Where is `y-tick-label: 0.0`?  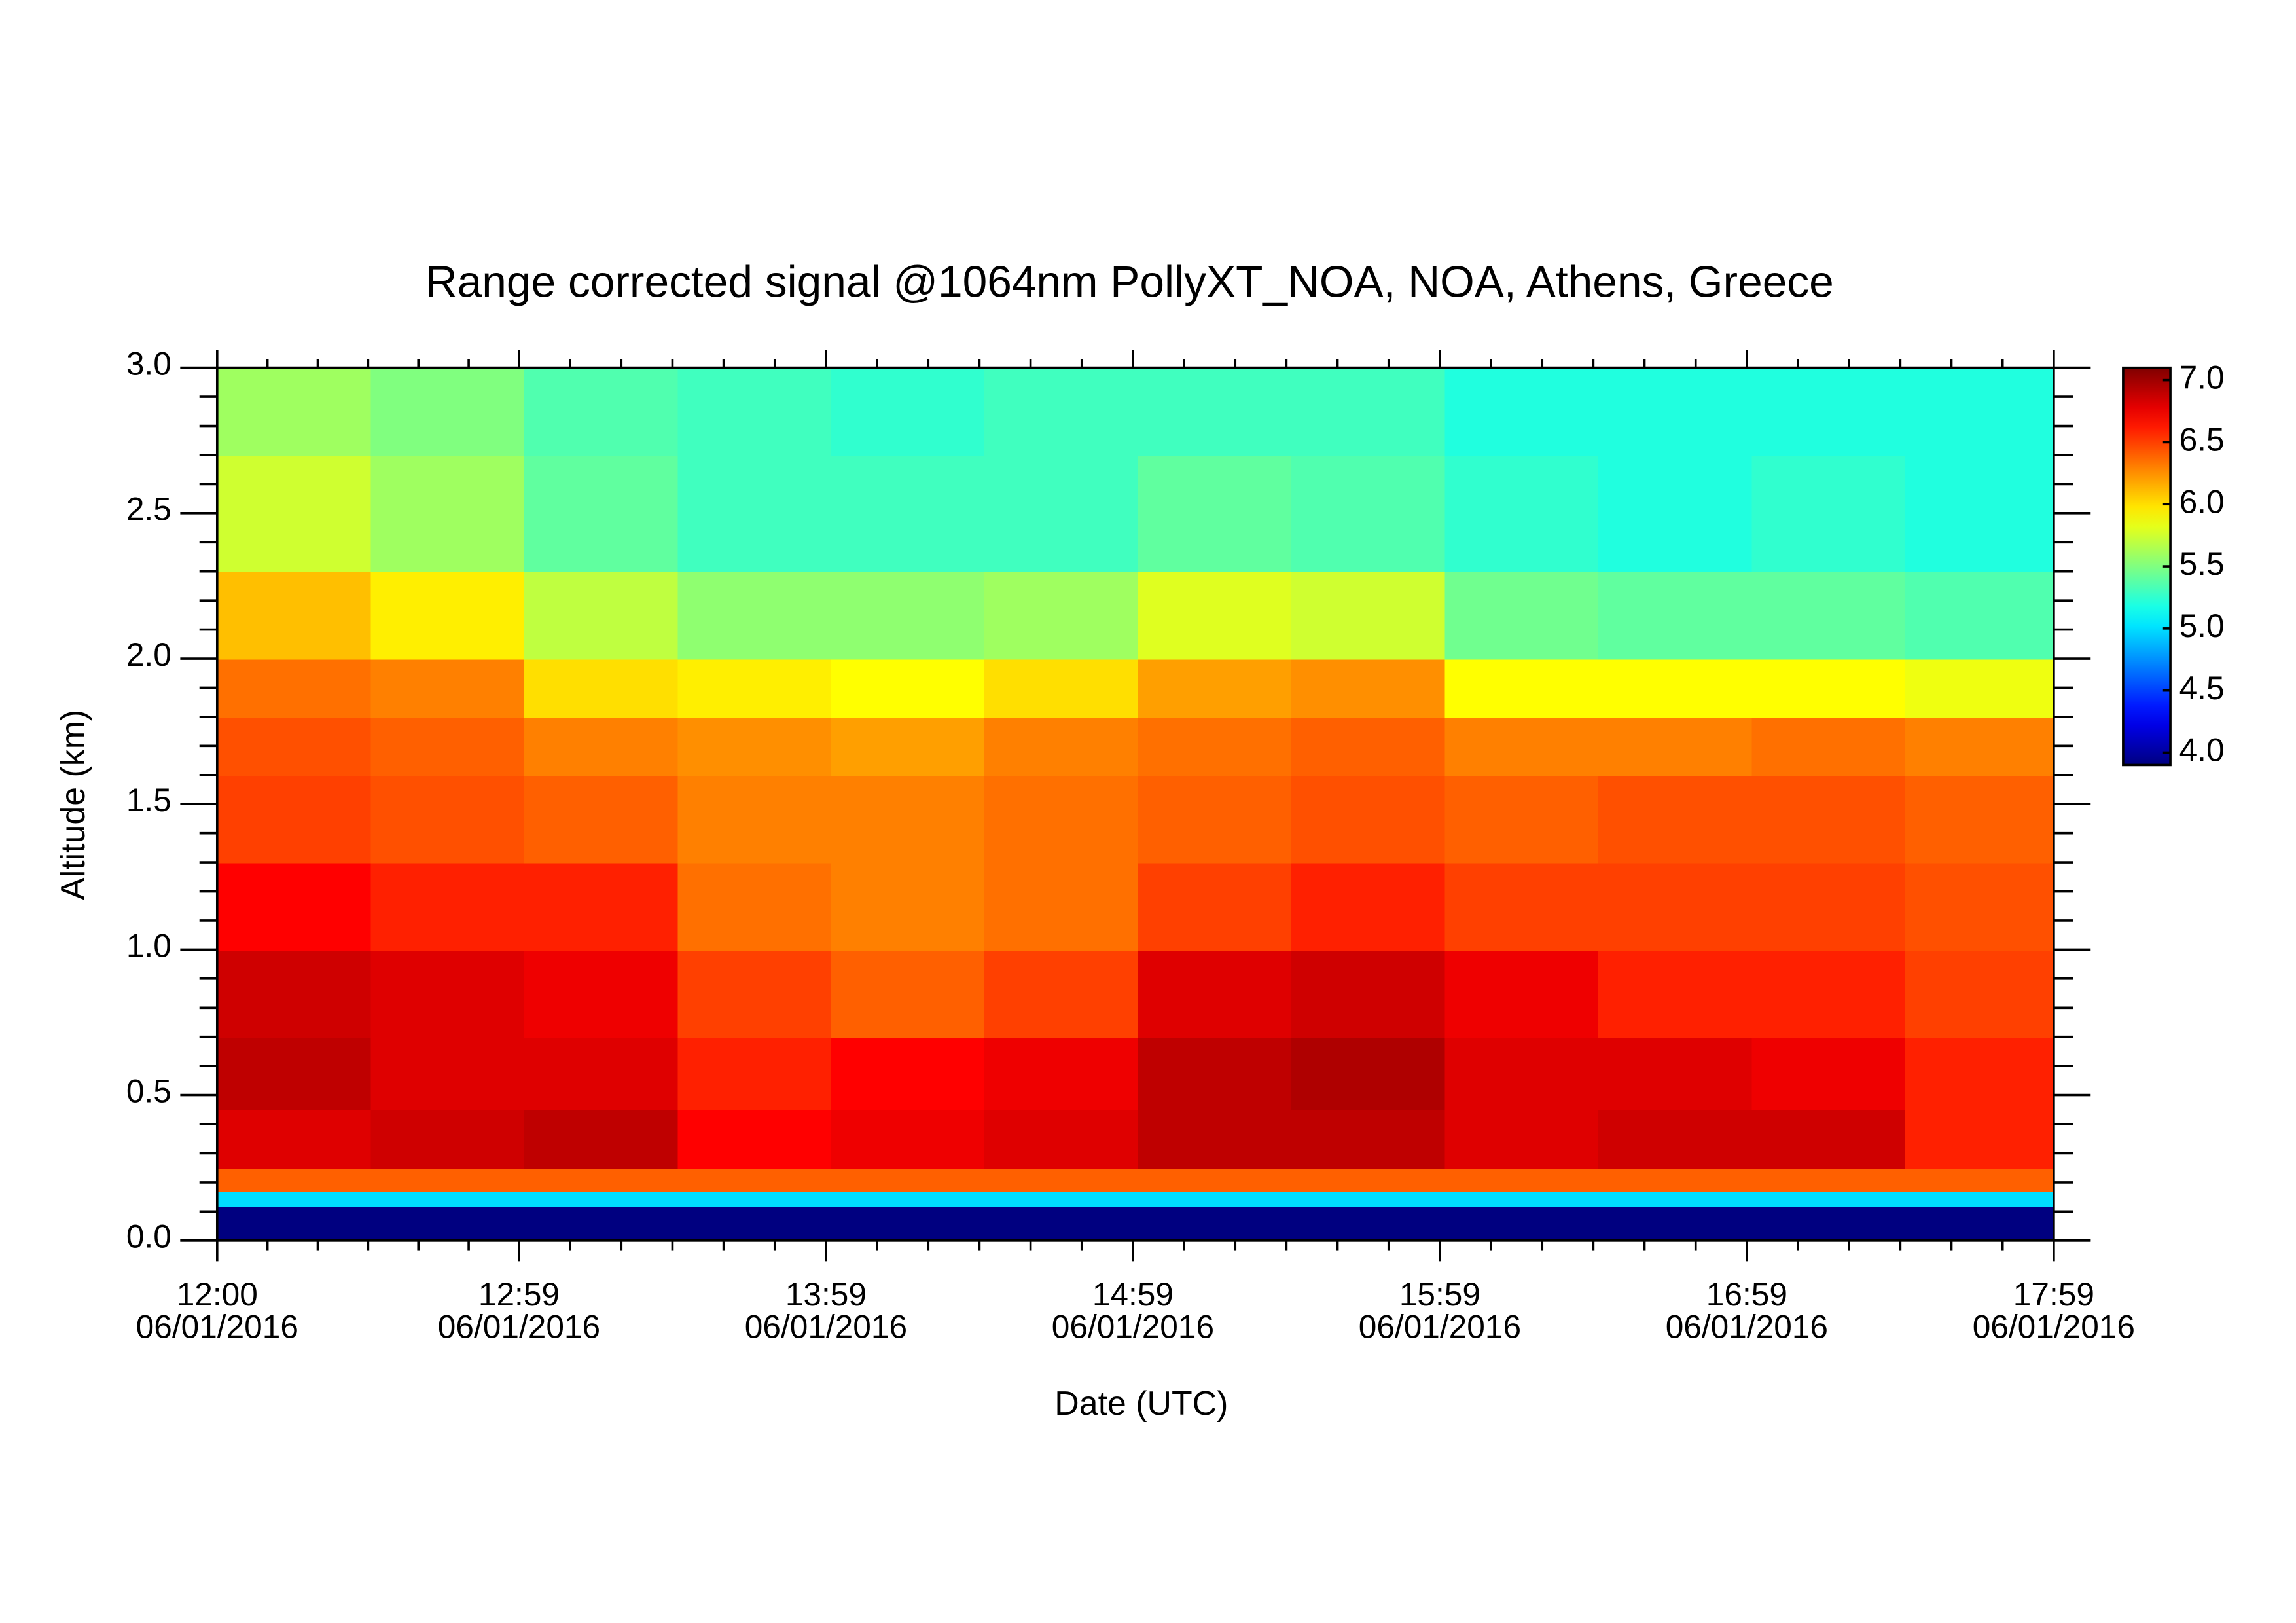 y-tick-label: 0.0 is located at coordinates (148, 1236).